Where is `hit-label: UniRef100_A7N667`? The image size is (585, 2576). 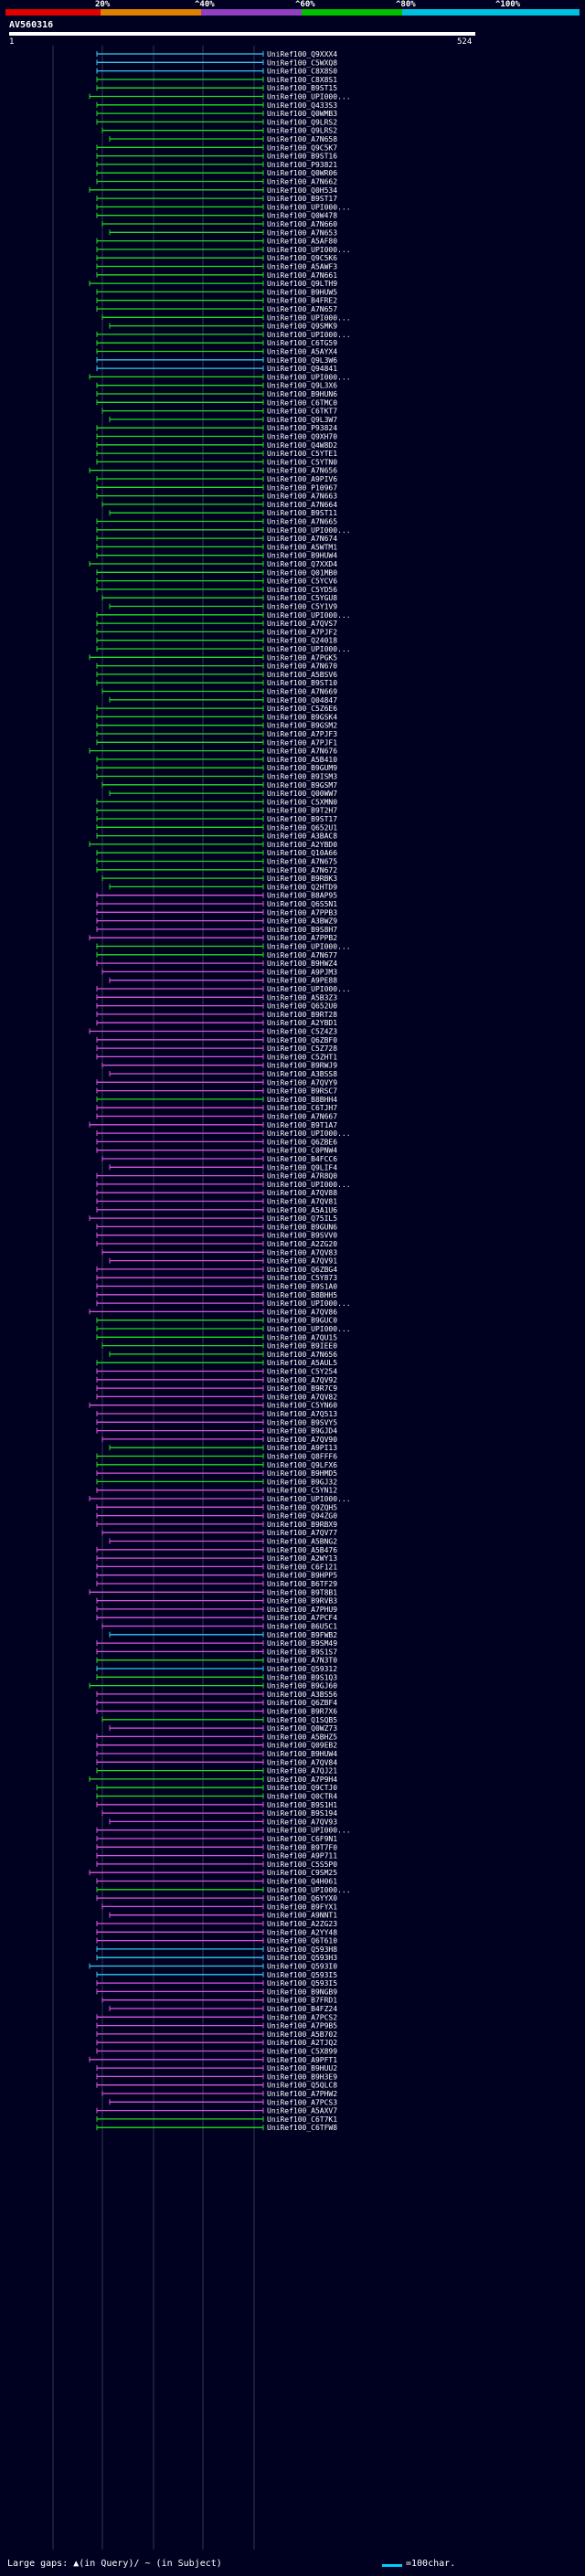 hit-label: UniRef100_A7N667 is located at coordinates (302, 1117).